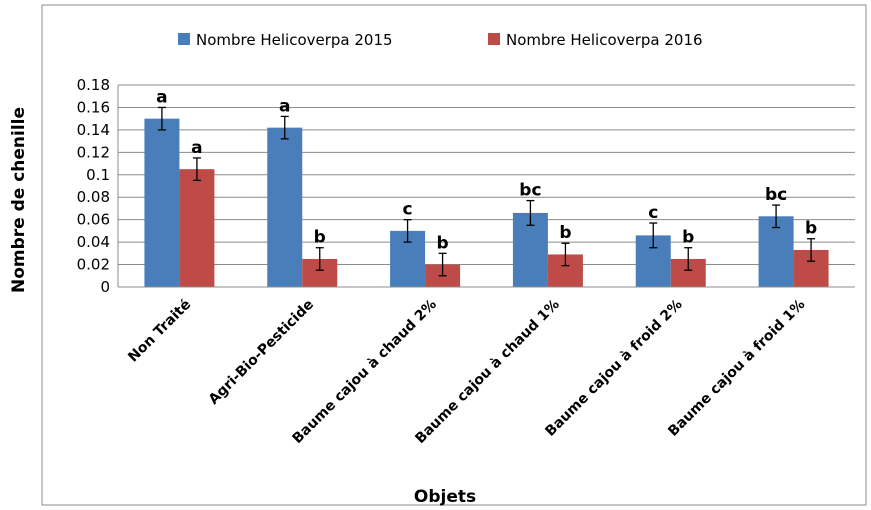 The image size is (871, 510). I want to click on y-tick-label: 0.06, so click(93, 220).